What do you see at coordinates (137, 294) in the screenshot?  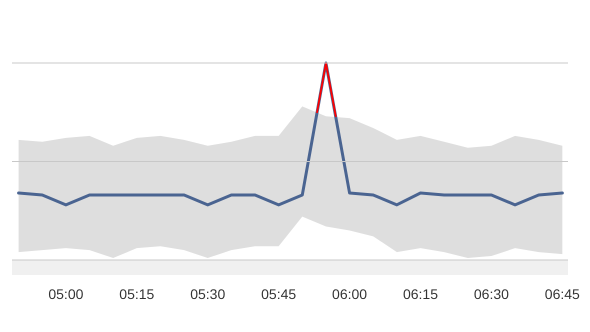 I see `x-tick-label: 05:15` at bounding box center [137, 294].